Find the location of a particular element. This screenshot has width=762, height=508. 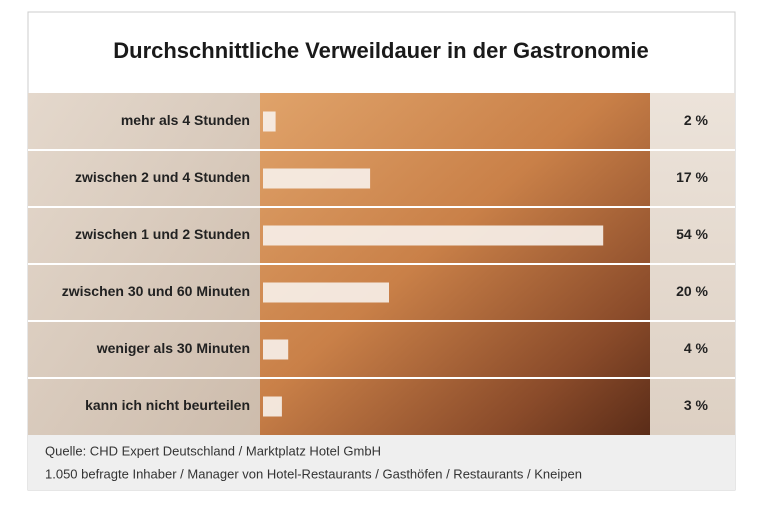

category-label: kann ich nicht beurteilen is located at coordinates (167, 405).